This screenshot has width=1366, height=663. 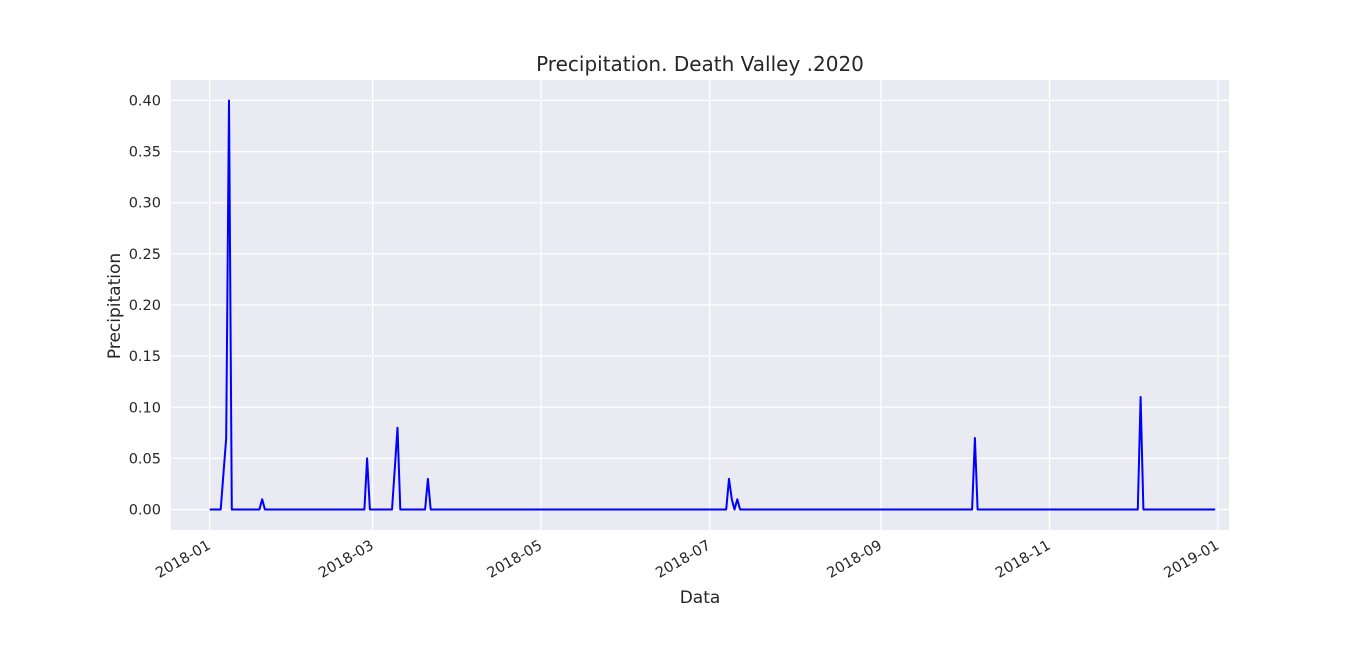 What do you see at coordinates (145, 459) in the screenshot?
I see `y-tick-label: 0.05` at bounding box center [145, 459].